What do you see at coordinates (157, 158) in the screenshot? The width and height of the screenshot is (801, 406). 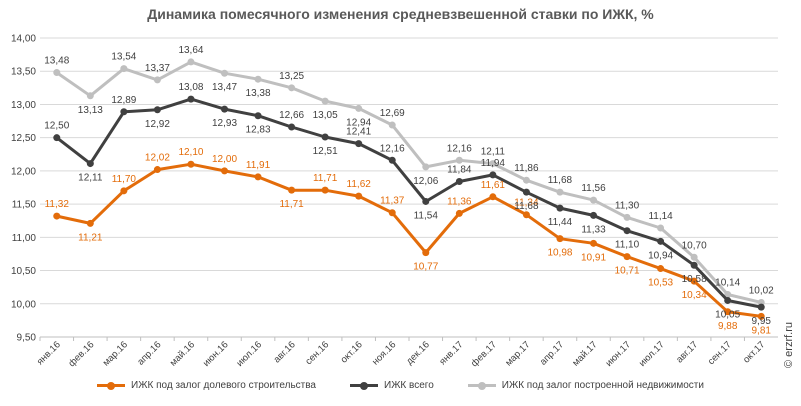 I see `data-label: 12,02` at bounding box center [157, 158].